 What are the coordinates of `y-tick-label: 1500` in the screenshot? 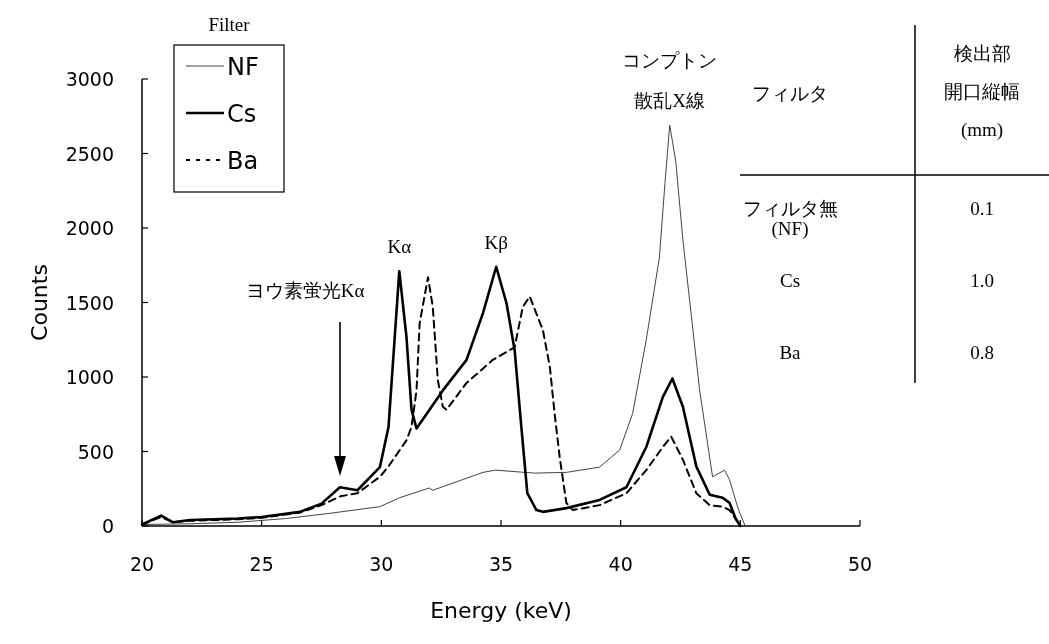 It's located at (89, 302).